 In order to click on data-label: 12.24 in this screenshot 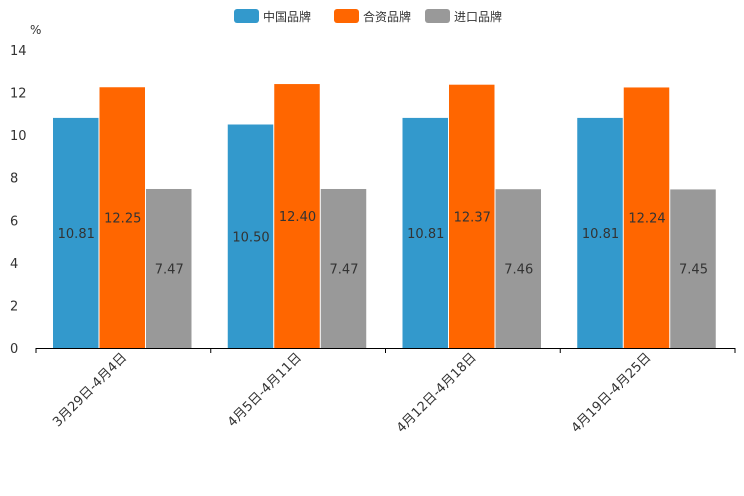, I will do `click(646, 219)`.